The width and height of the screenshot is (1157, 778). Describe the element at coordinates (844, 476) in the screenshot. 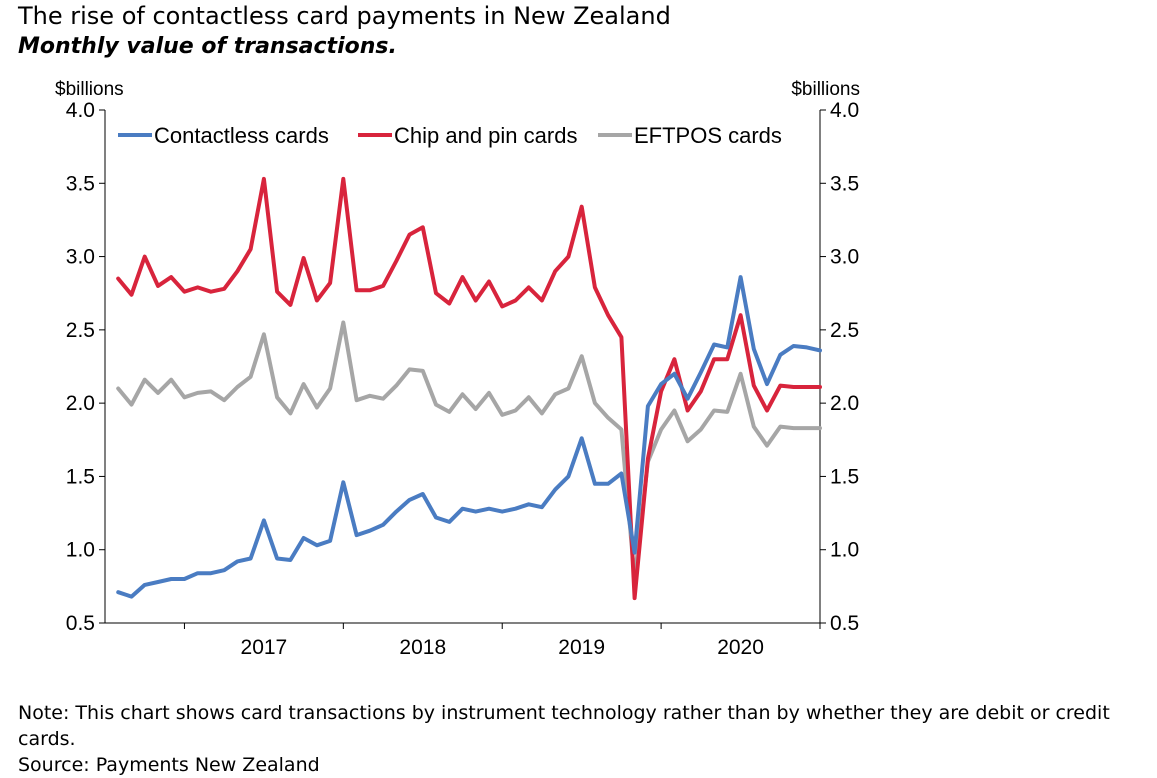

I see `y-tick-label-right: 1.5` at that location.